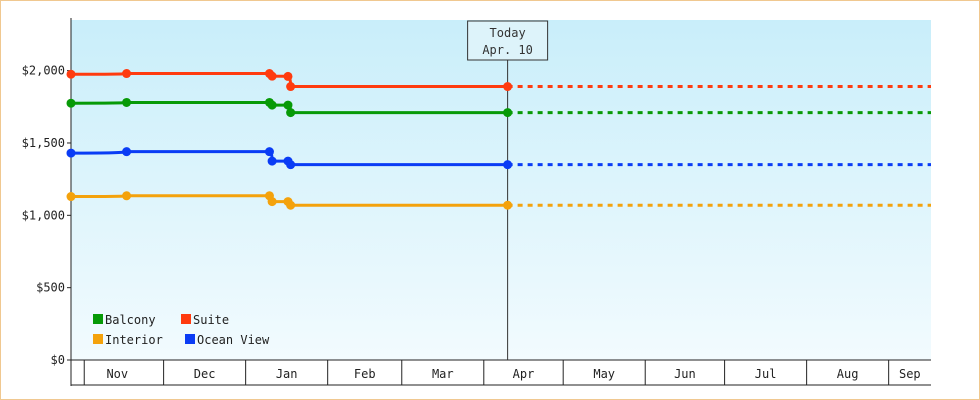  I want to click on y-tick-label: $0, so click(58, 360).